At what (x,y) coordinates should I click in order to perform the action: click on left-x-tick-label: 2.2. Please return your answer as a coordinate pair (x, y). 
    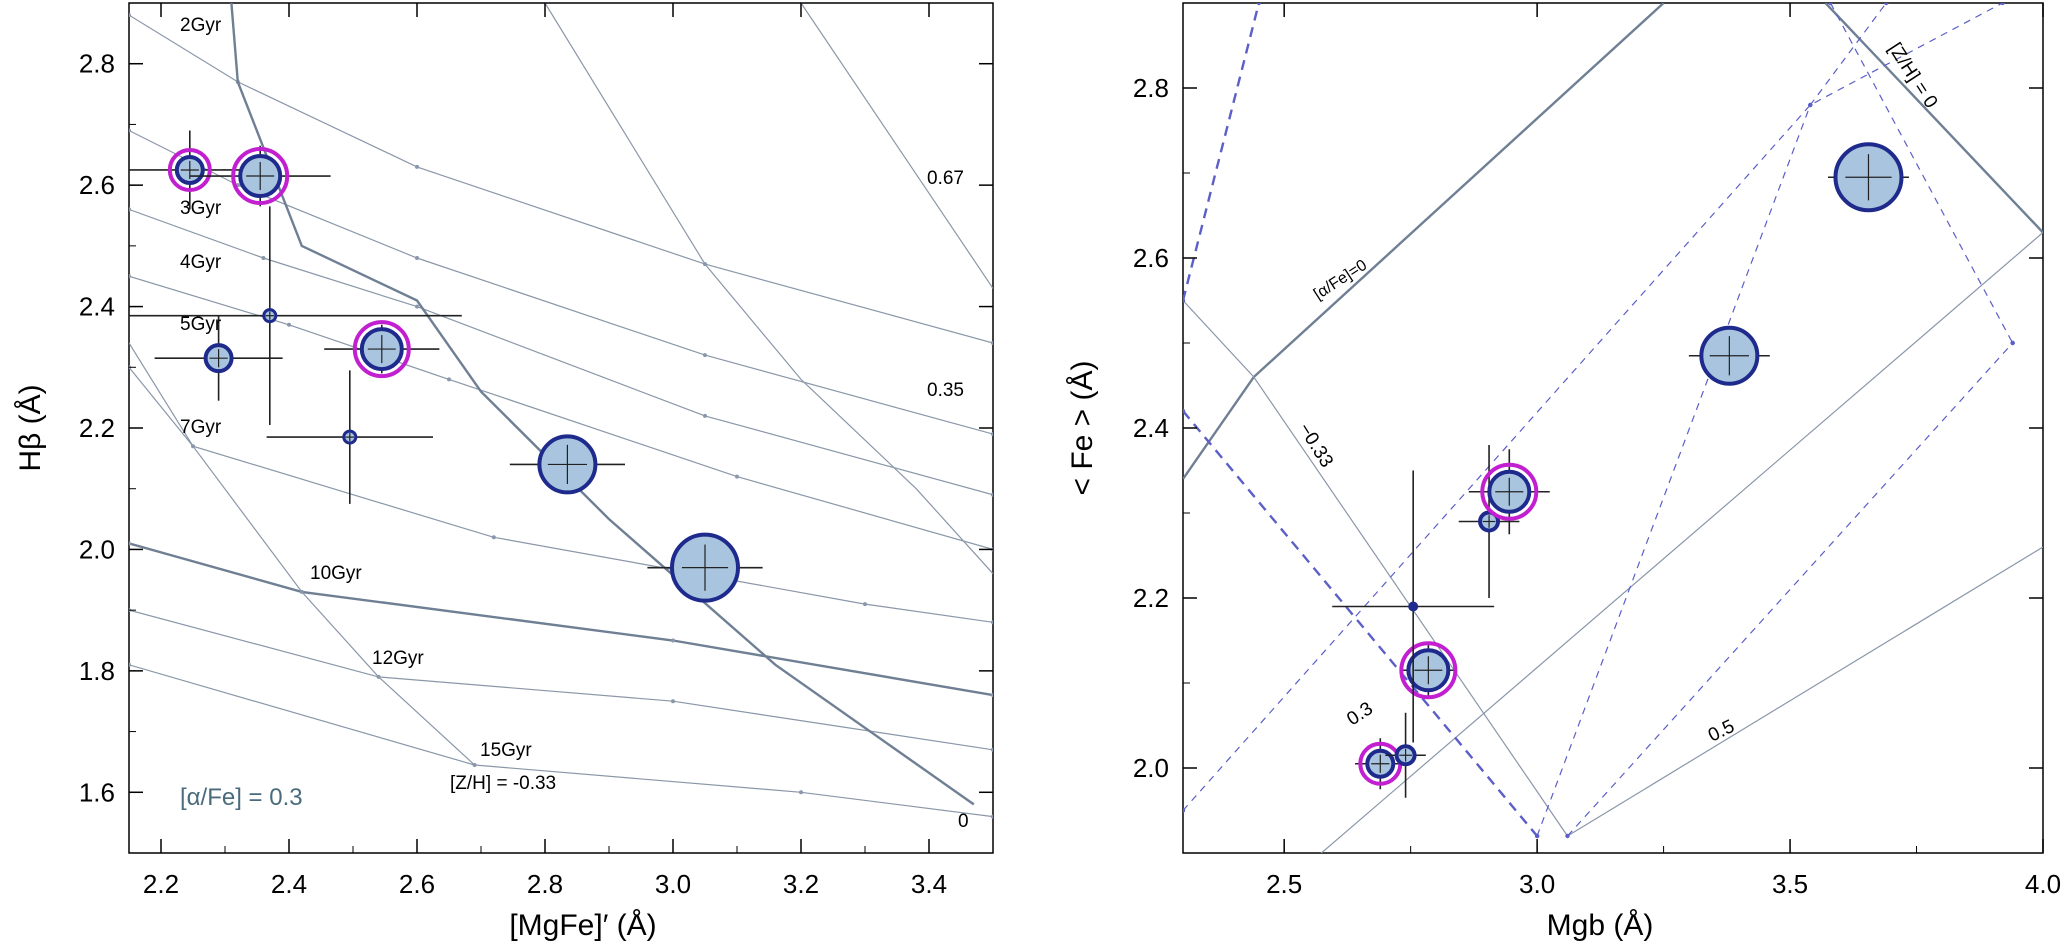
    Looking at the image, I should click on (161, 884).